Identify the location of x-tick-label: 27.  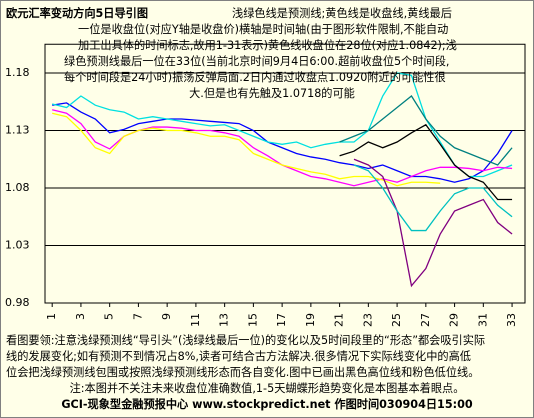
(425, 320).